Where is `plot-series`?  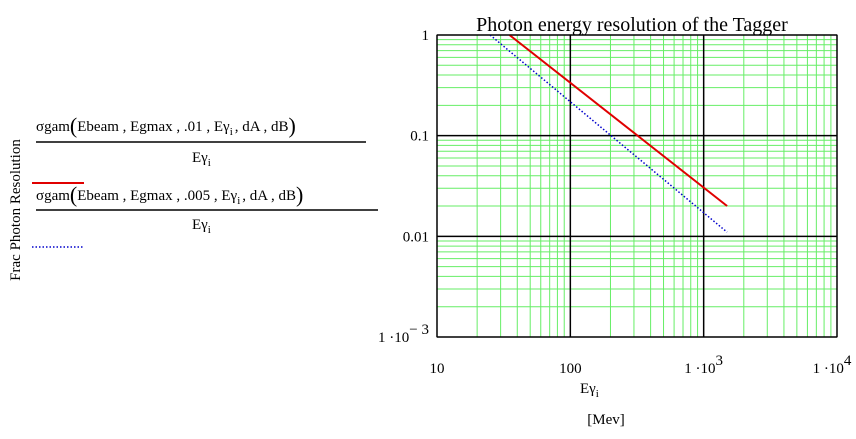 plot-series is located at coordinates (608, 133).